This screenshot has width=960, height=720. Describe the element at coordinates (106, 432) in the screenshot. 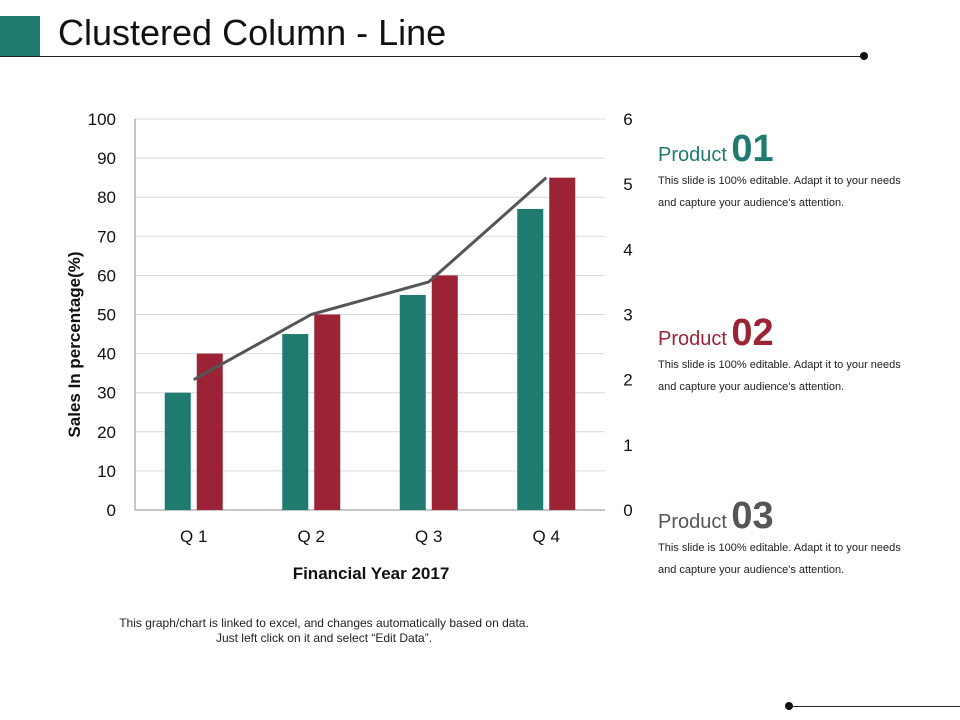

I see `y-tick-label: 20` at that location.